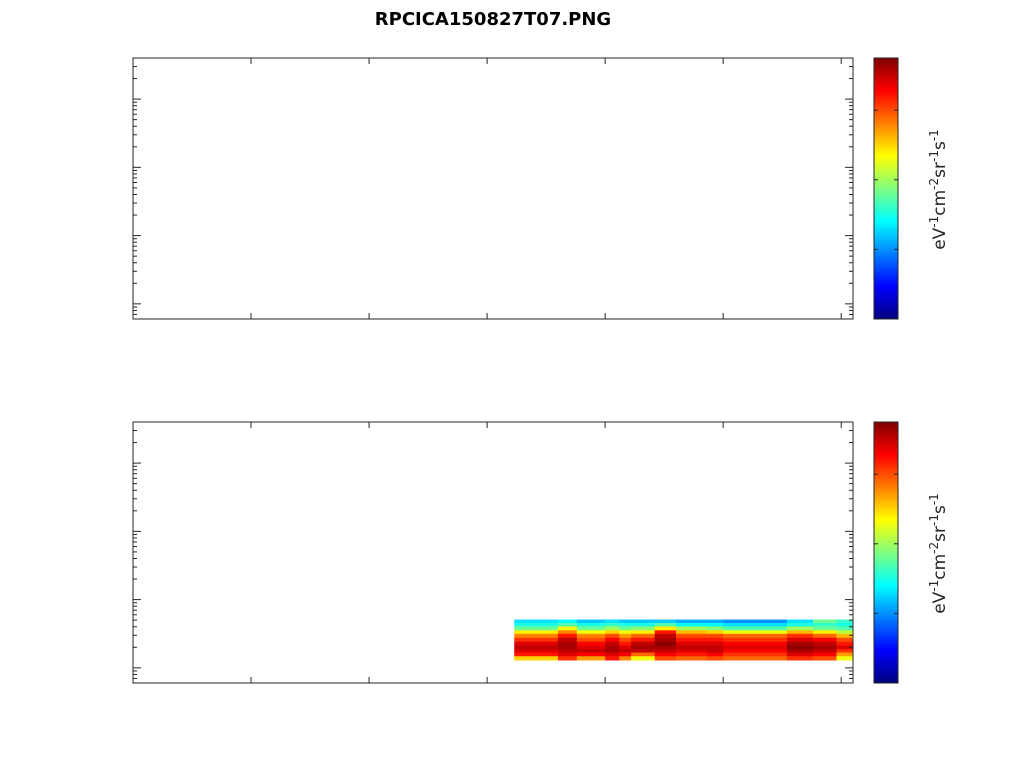 Image resolution: width=1024 pixels, height=772 pixels. Describe the element at coordinates (886, 552) in the screenshot. I see `colorbar` at that location.